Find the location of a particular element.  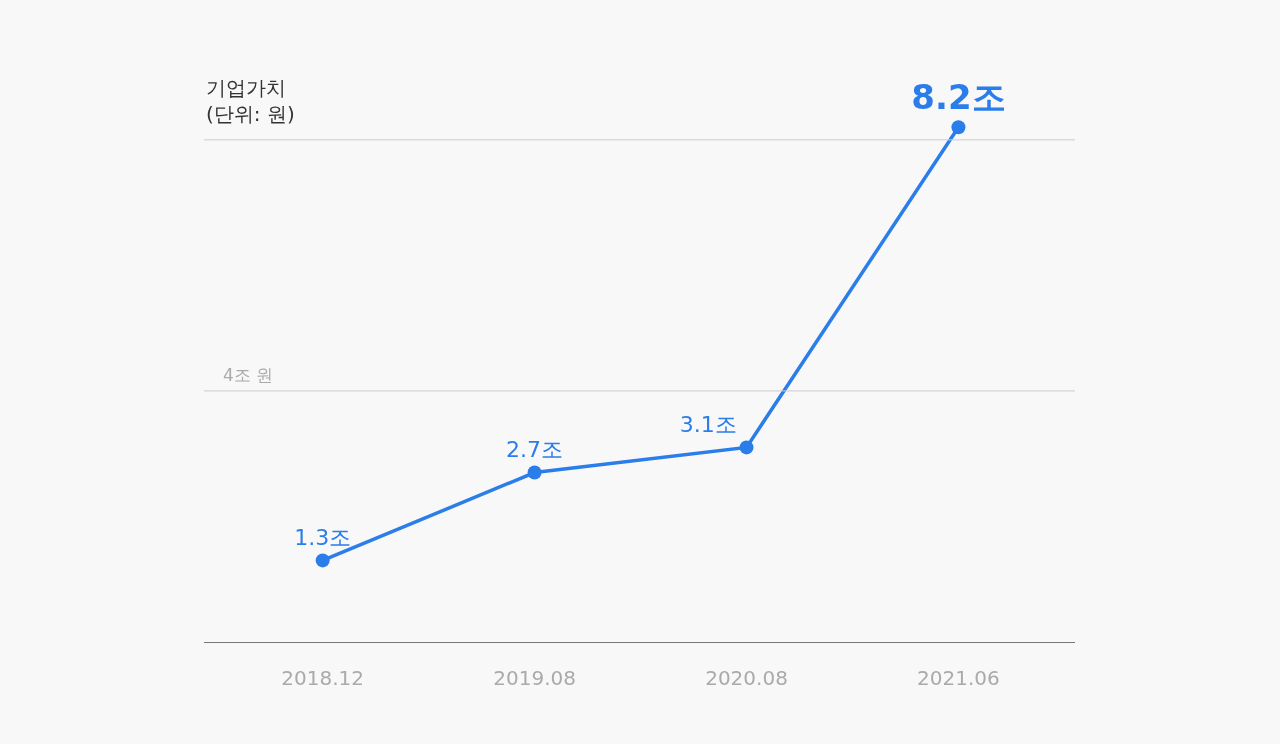

data-label: 2.7조 is located at coordinates (535, 450).